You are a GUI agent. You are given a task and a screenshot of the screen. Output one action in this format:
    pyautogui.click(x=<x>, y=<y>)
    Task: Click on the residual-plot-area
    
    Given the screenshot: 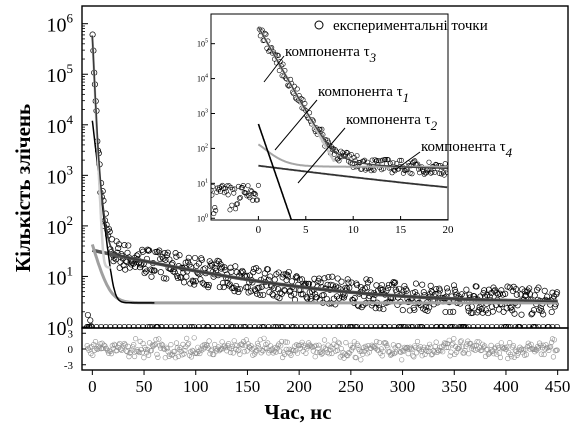 What is the action you would take?
    pyautogui.click(x=322, y=349)
    